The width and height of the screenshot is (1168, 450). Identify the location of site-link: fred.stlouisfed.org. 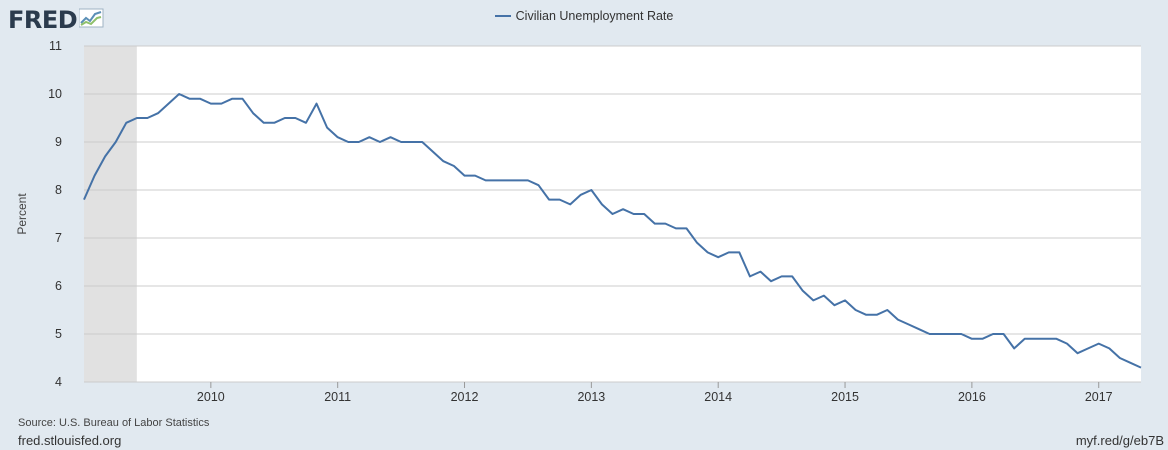
(70, 440).